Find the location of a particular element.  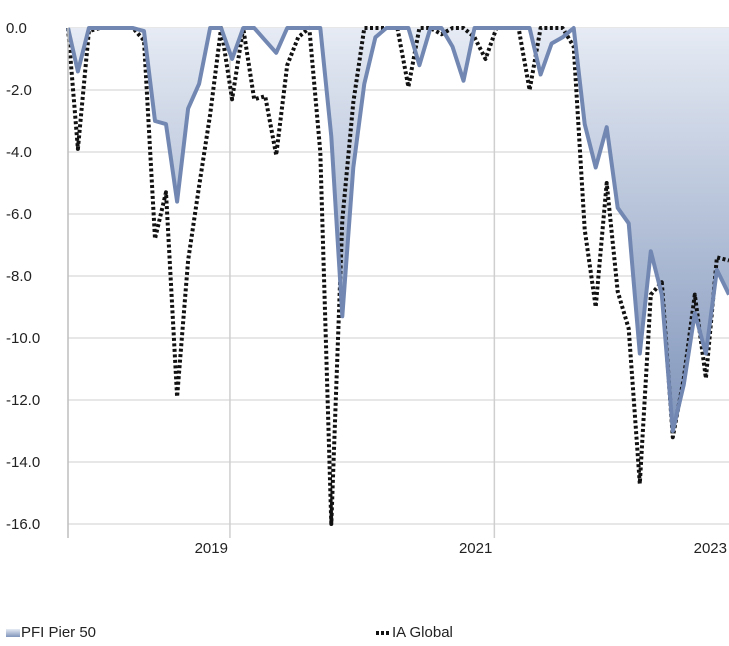

y-tick-label: -8.0 is located at coordinates (19, 276).